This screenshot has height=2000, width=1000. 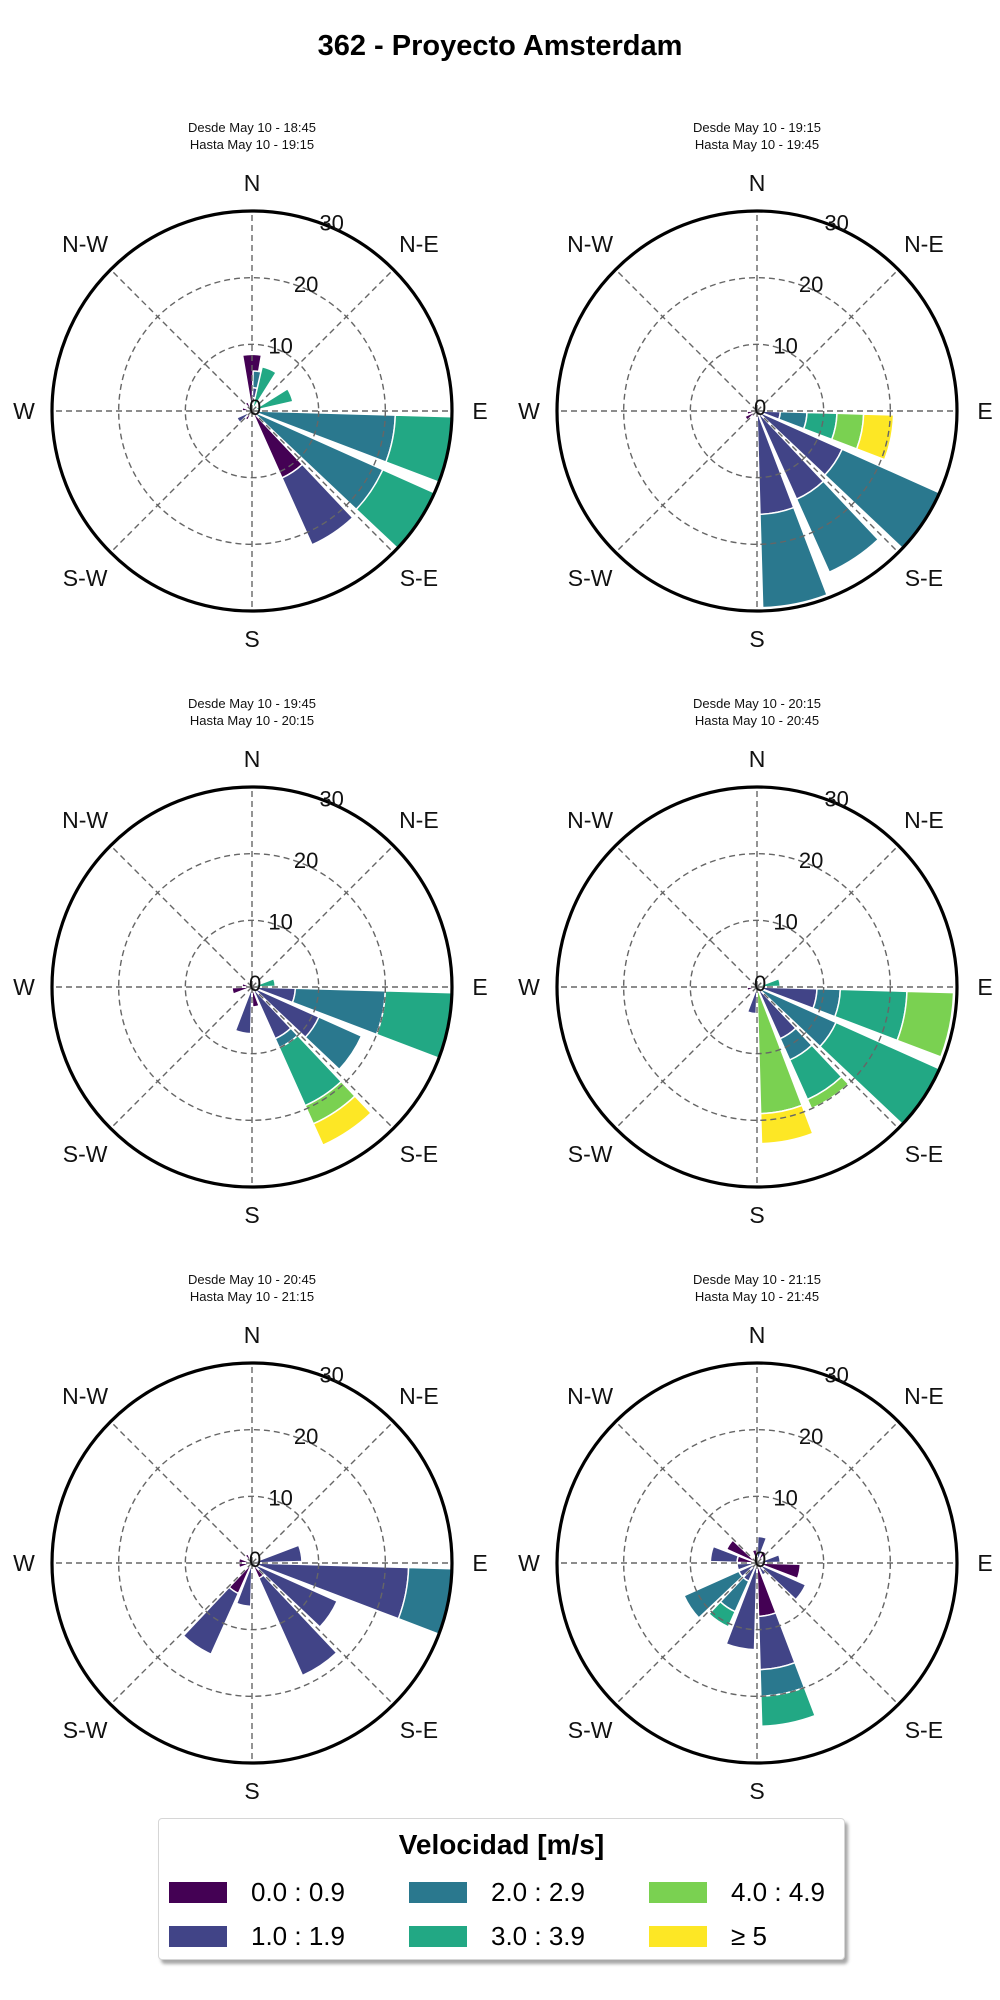 What do you see at coordinates (252, 127) in the screenshot?
I see `rose-subtitle: Desde May 10 - 18:45` at bounding box center [252, 127].